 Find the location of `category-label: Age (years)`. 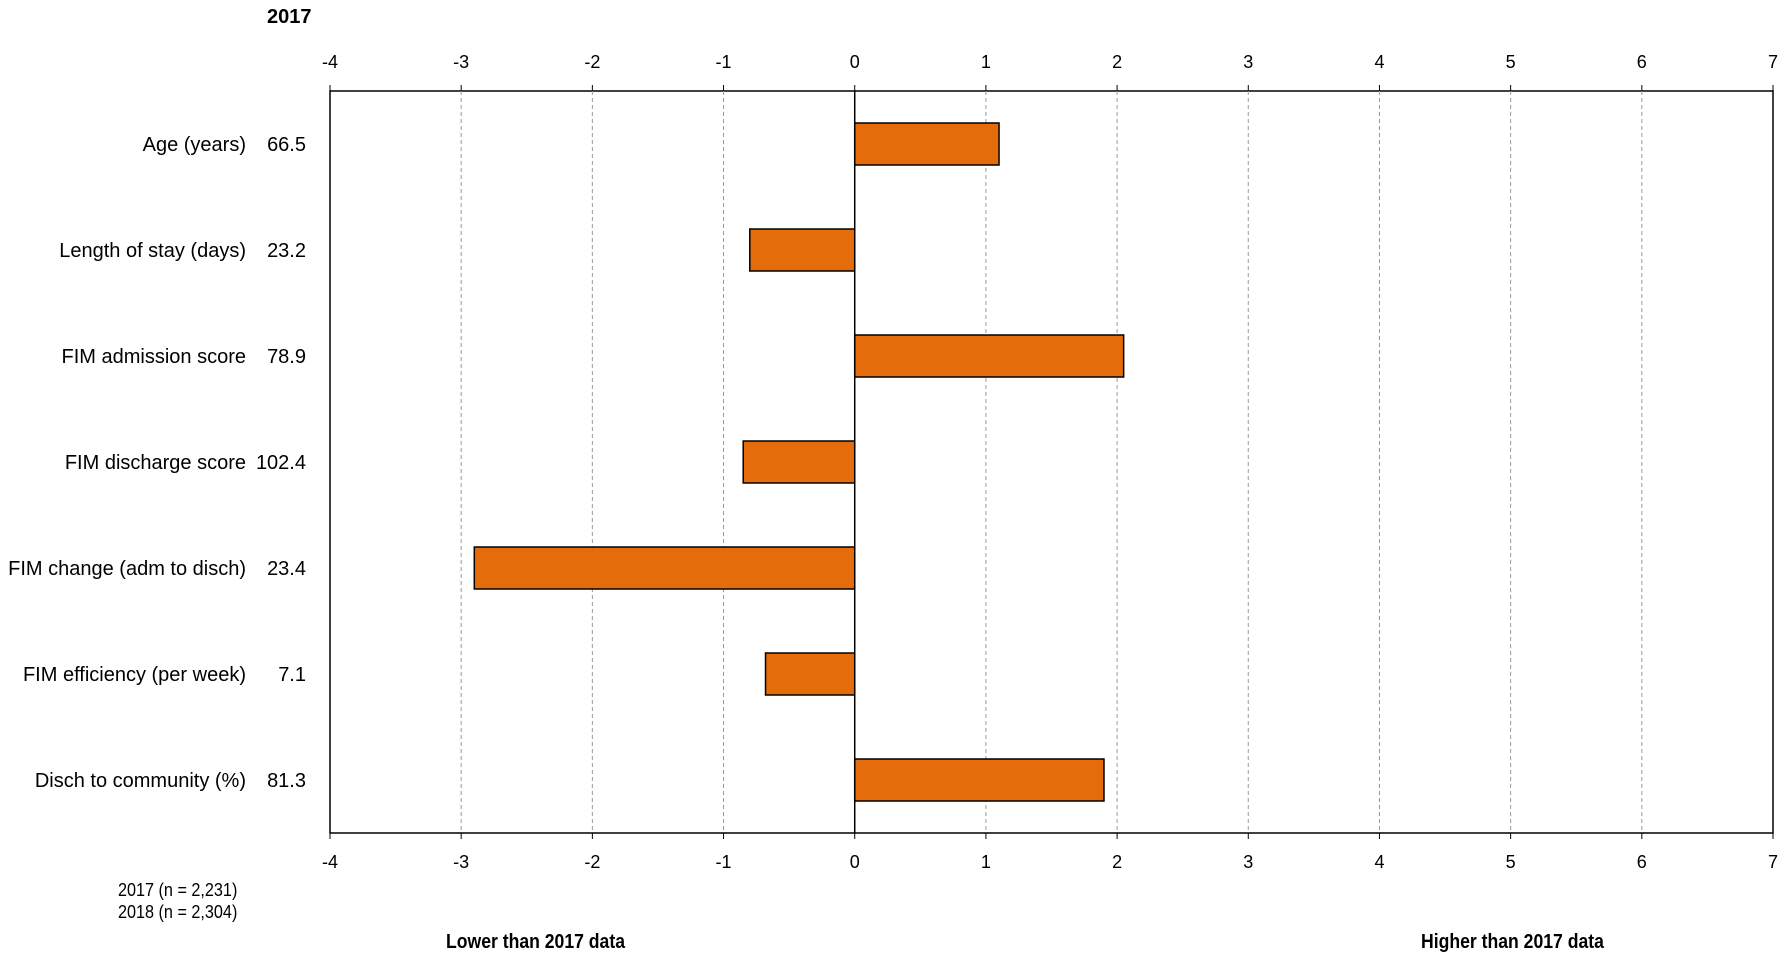

category-label: Age (years) is located at coordinates (194, 145).